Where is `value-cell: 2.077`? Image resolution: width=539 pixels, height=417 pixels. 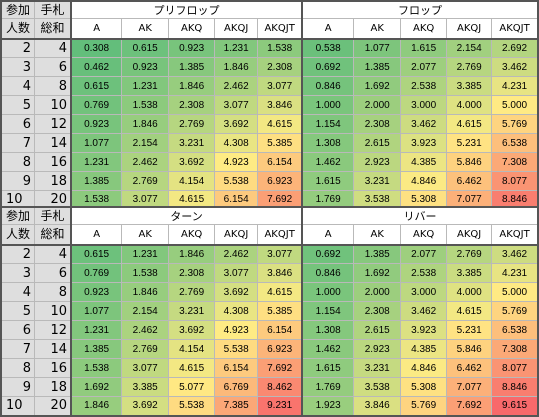 value-cell: 2.077 is located at coordinates (424, 67).